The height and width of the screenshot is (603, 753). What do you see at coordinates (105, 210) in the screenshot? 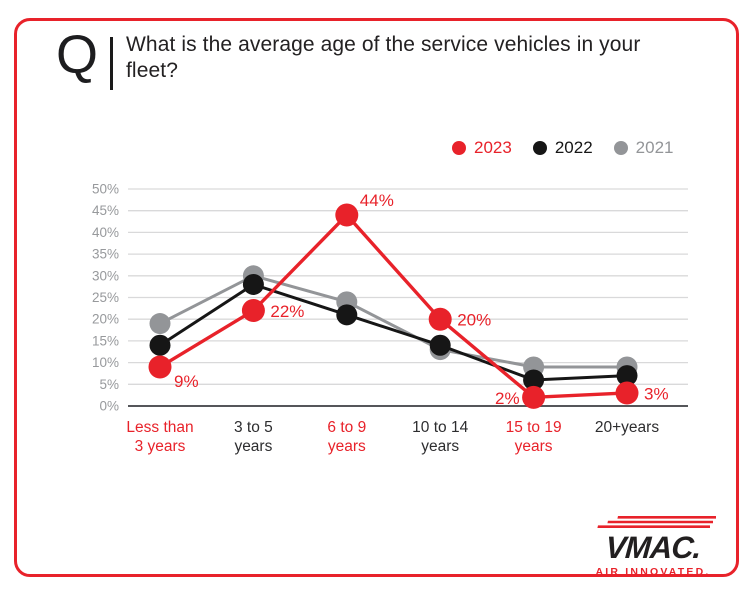
I see `y-axis-tick-label: 45%` at bounding box center [105, 210].